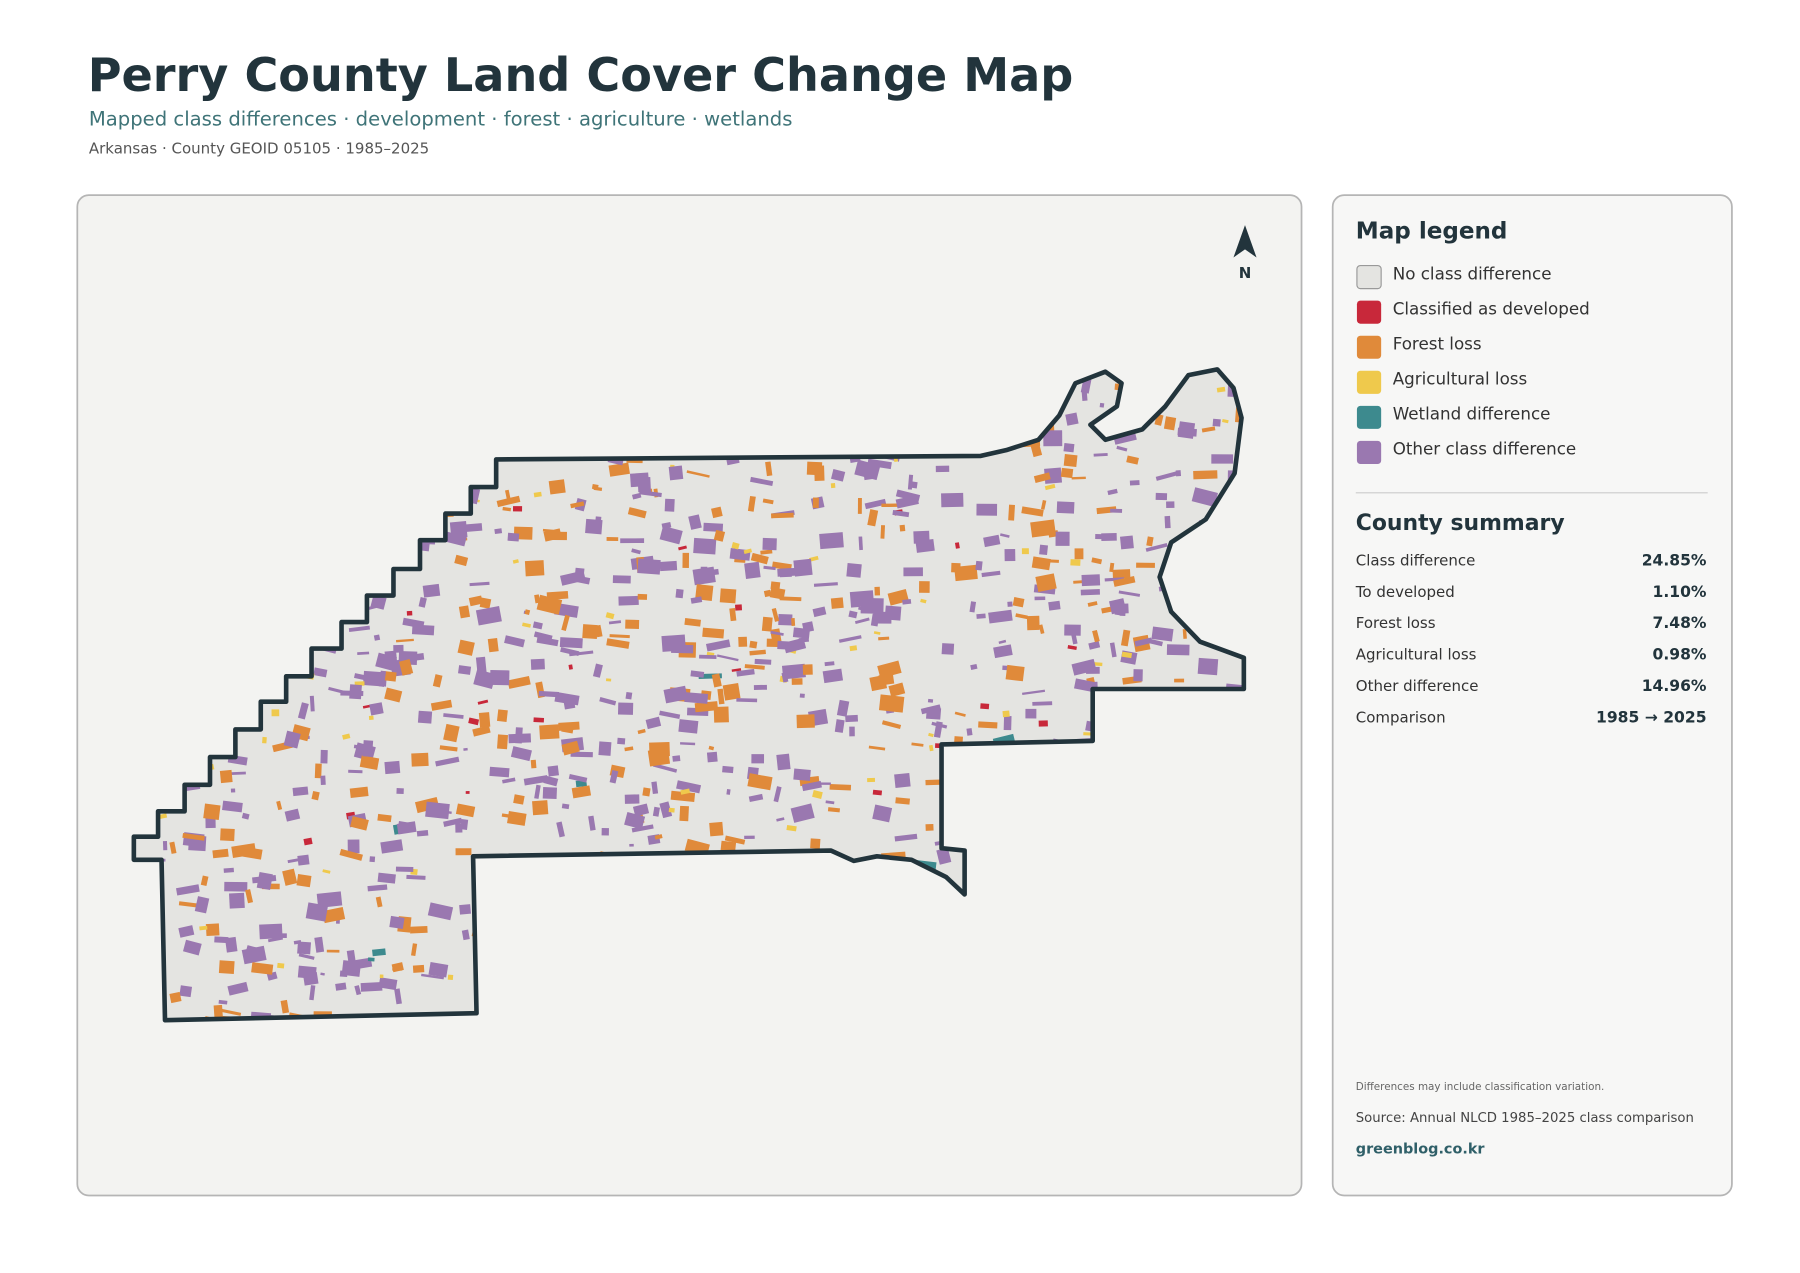 This screenshot has width=1800, height=1273. I want to click on legend-title: Map legend, so click(1432, 232).